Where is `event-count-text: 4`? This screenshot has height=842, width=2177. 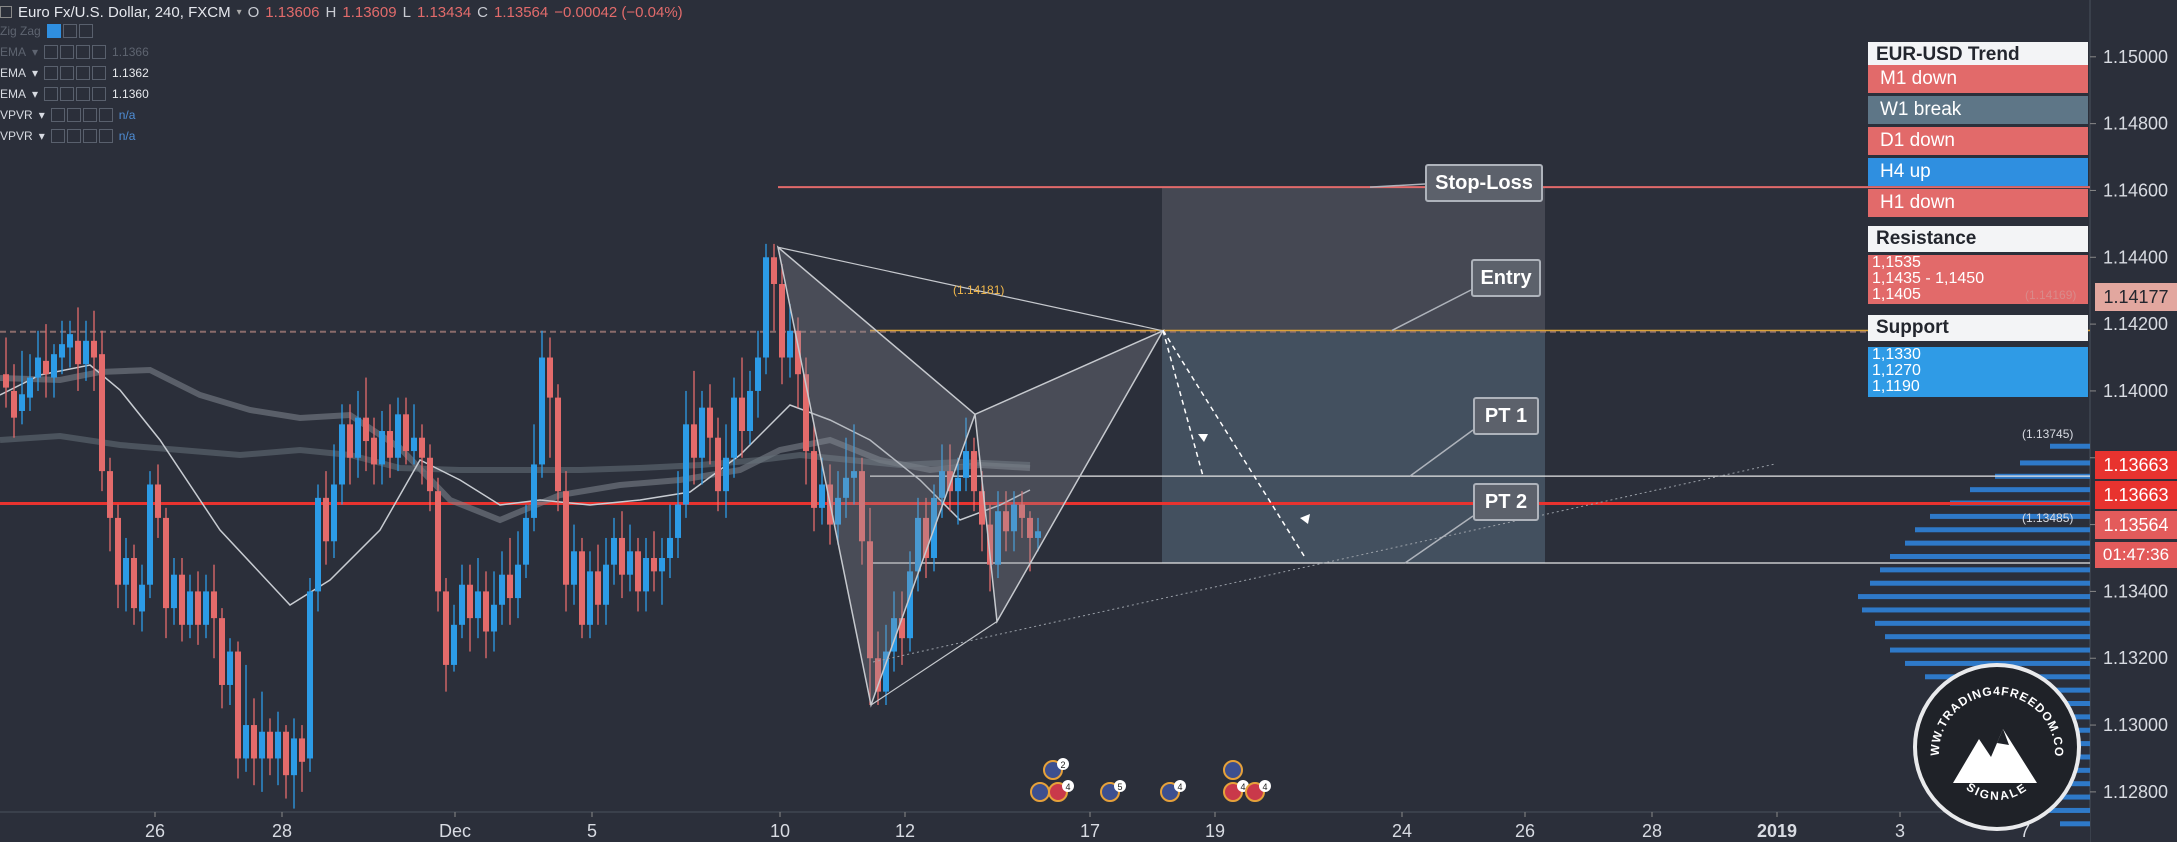 event-count-text: 4 is located at coordinates (1179, 787).